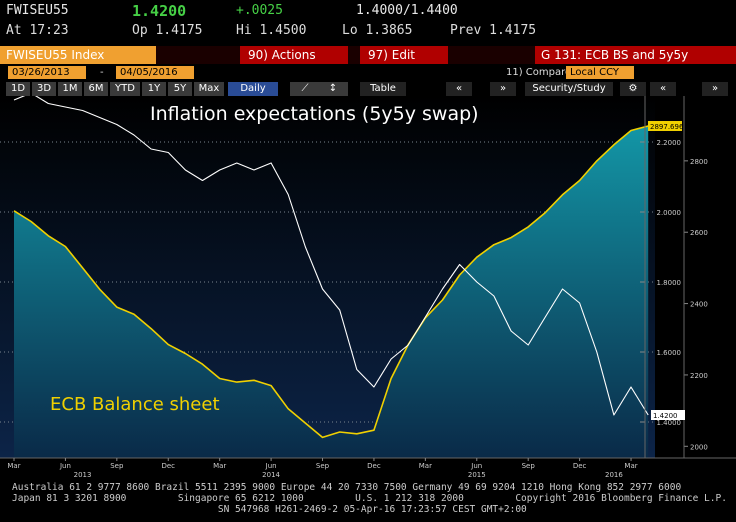  Describe the element at coordinates (135, 404) in the screenshot. I see `series-label: ECB Balance sheet` at that location.